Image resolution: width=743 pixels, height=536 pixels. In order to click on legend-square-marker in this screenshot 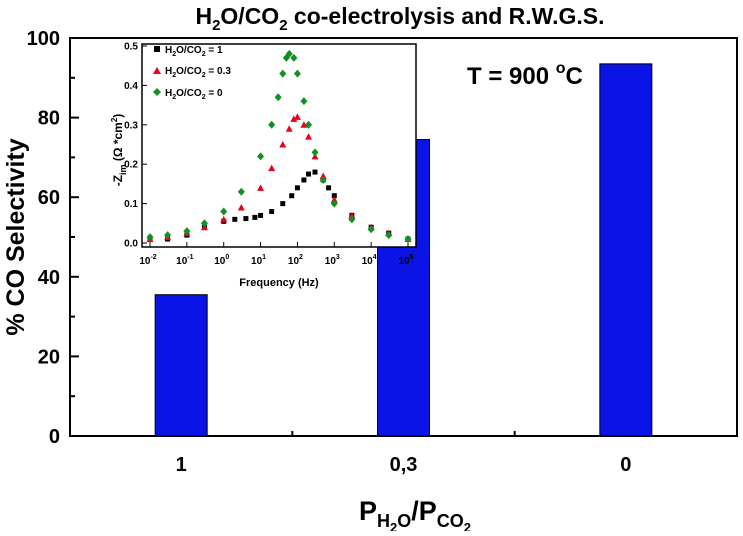, I will do `click(157, 49)`.